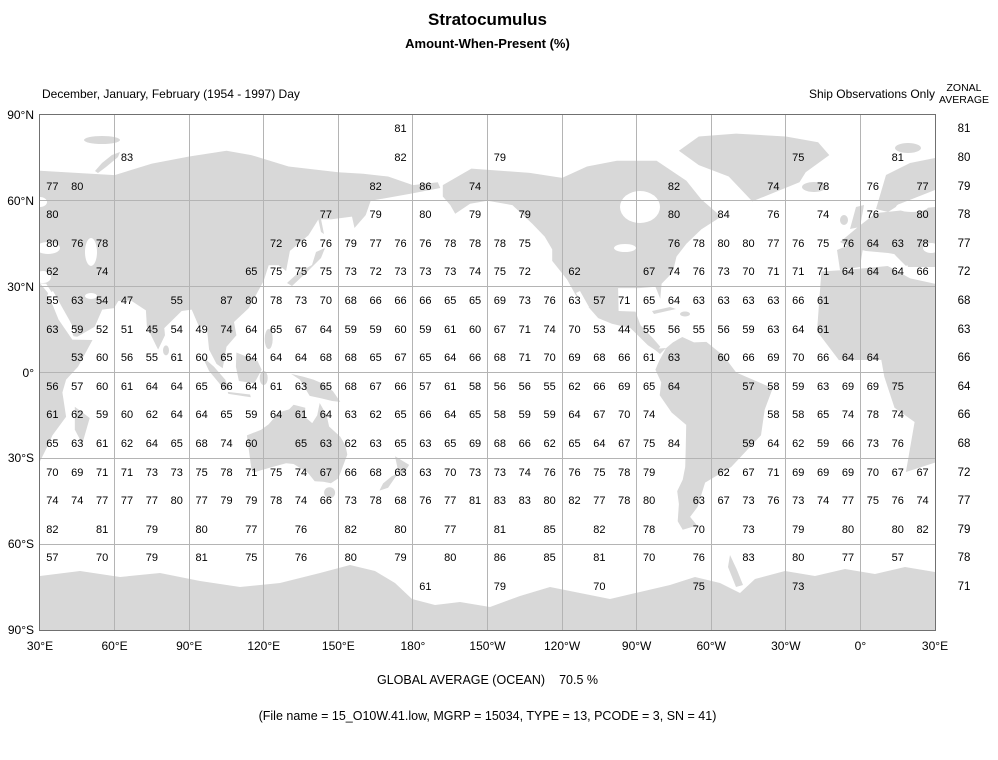  What do you see at coordinates (735, 571) in the screenshot?
I see `antarctic-peninsula` at bounding box center [735, 571].